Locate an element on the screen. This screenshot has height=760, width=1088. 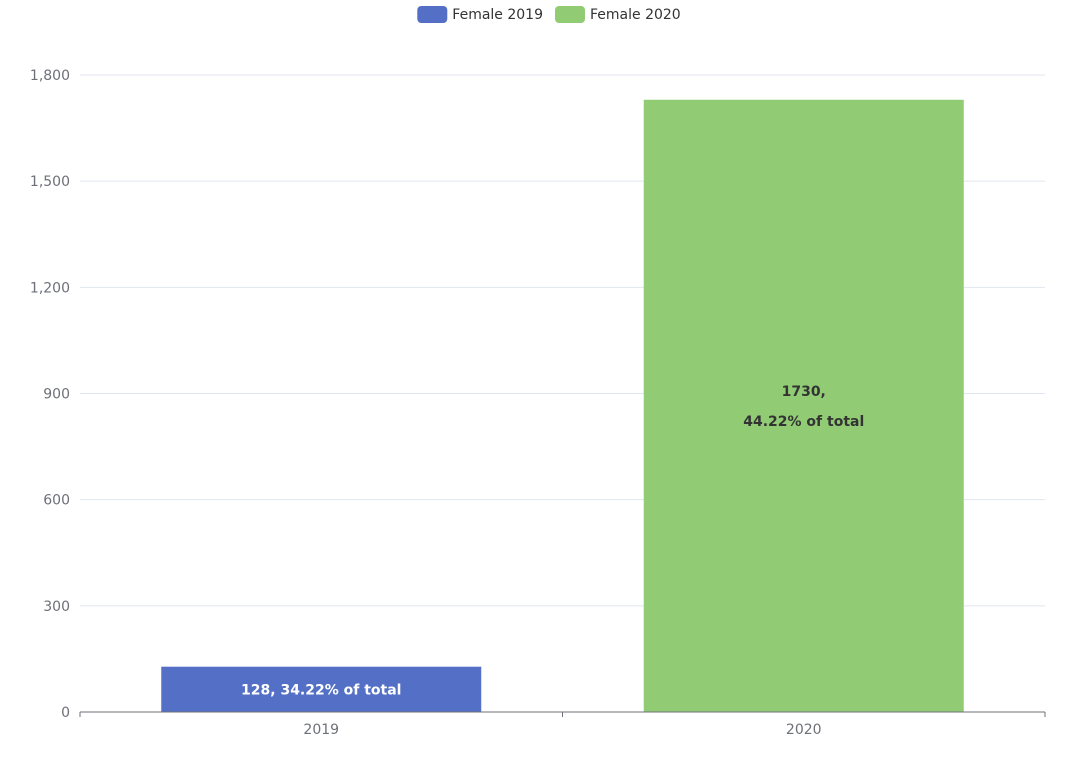
x-tick-label: 2020 is located at coordinates (804, 730).